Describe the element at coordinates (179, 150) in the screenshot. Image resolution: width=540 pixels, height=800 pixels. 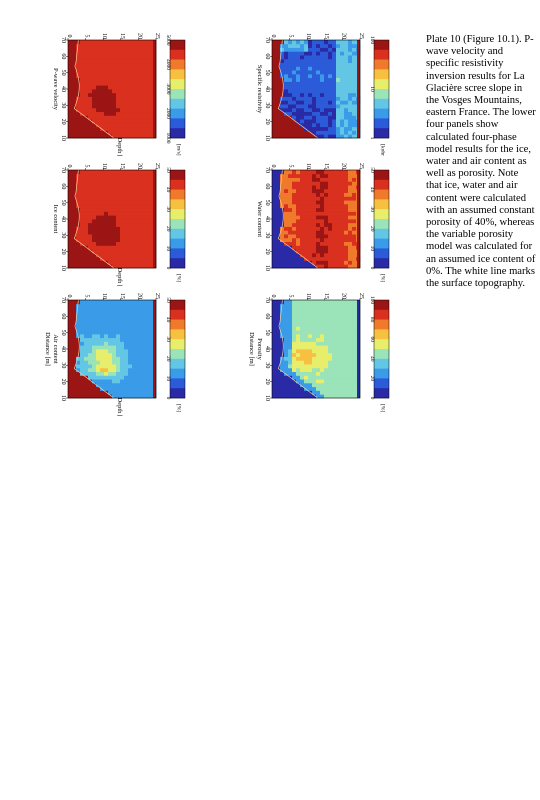
I see `colorbar-unit: [m/s]` at that location.